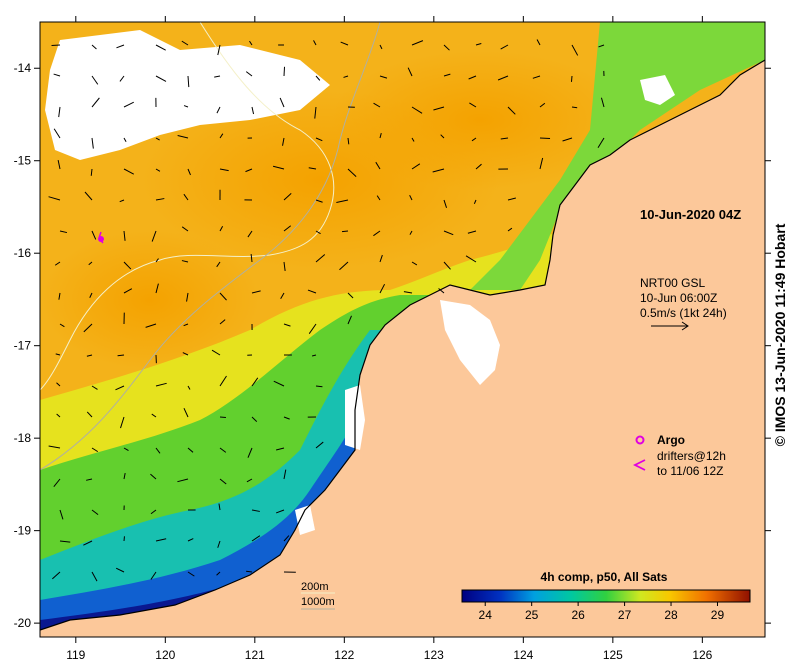 The height and width of the screenshot is (672, 809). Describe the element at coordinates (678, 298) in the screenshot. I see `currents-time: 10-Jun 06:00Z` at that location.